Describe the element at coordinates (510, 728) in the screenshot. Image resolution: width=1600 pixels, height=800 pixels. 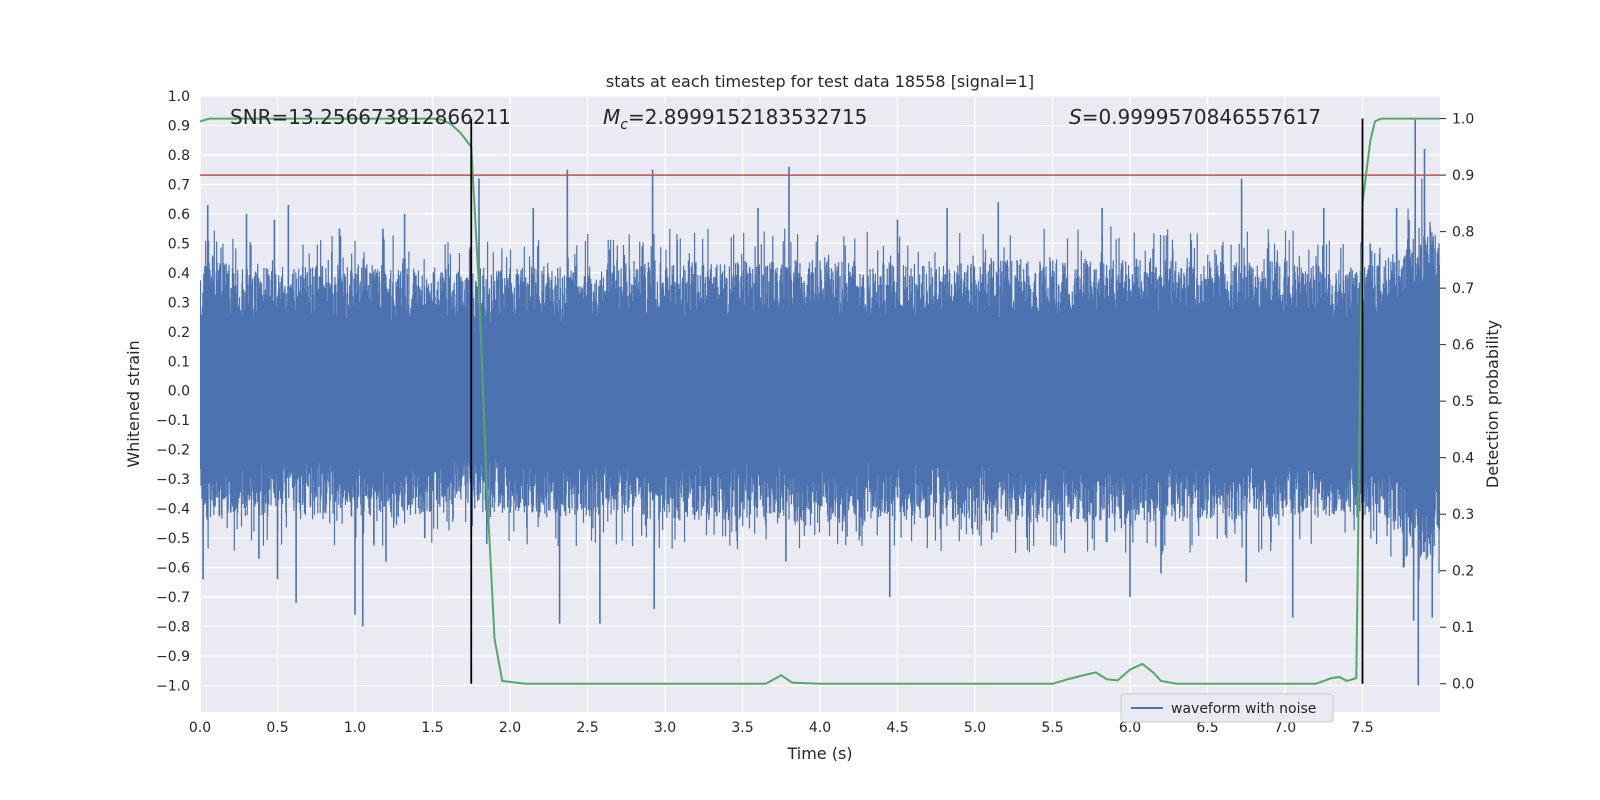
I see `x-tick-label-4: 2.0` at that location.